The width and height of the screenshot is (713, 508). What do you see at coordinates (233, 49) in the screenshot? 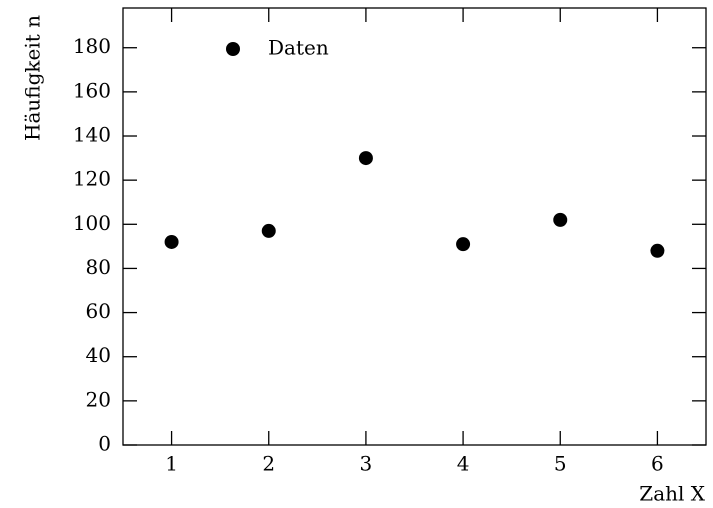
I see `legend-marker` at bounding box center [233, 49].